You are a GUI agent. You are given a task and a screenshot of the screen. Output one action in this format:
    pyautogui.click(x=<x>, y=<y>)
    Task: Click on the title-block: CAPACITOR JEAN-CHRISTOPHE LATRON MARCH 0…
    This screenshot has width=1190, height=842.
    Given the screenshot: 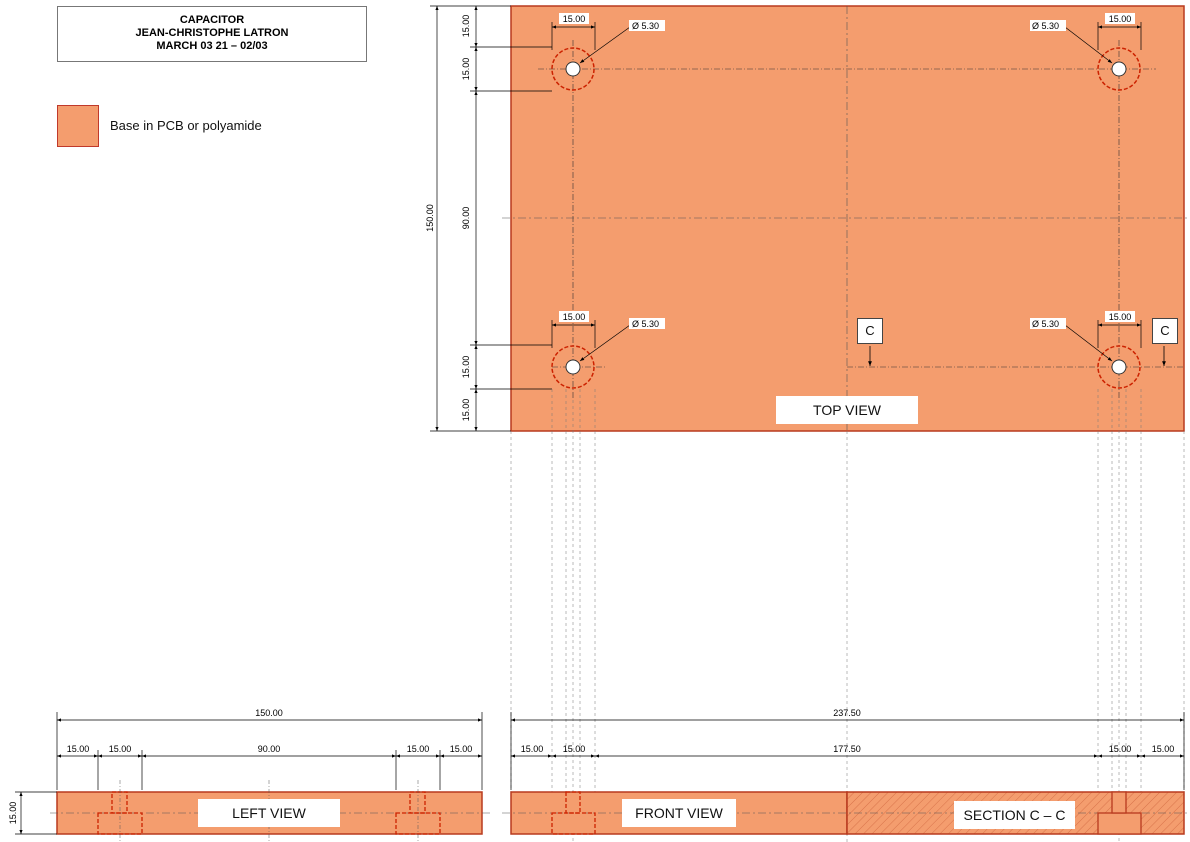 What is the action you would take?
    pyautogui.click(x=212, y=34)
    